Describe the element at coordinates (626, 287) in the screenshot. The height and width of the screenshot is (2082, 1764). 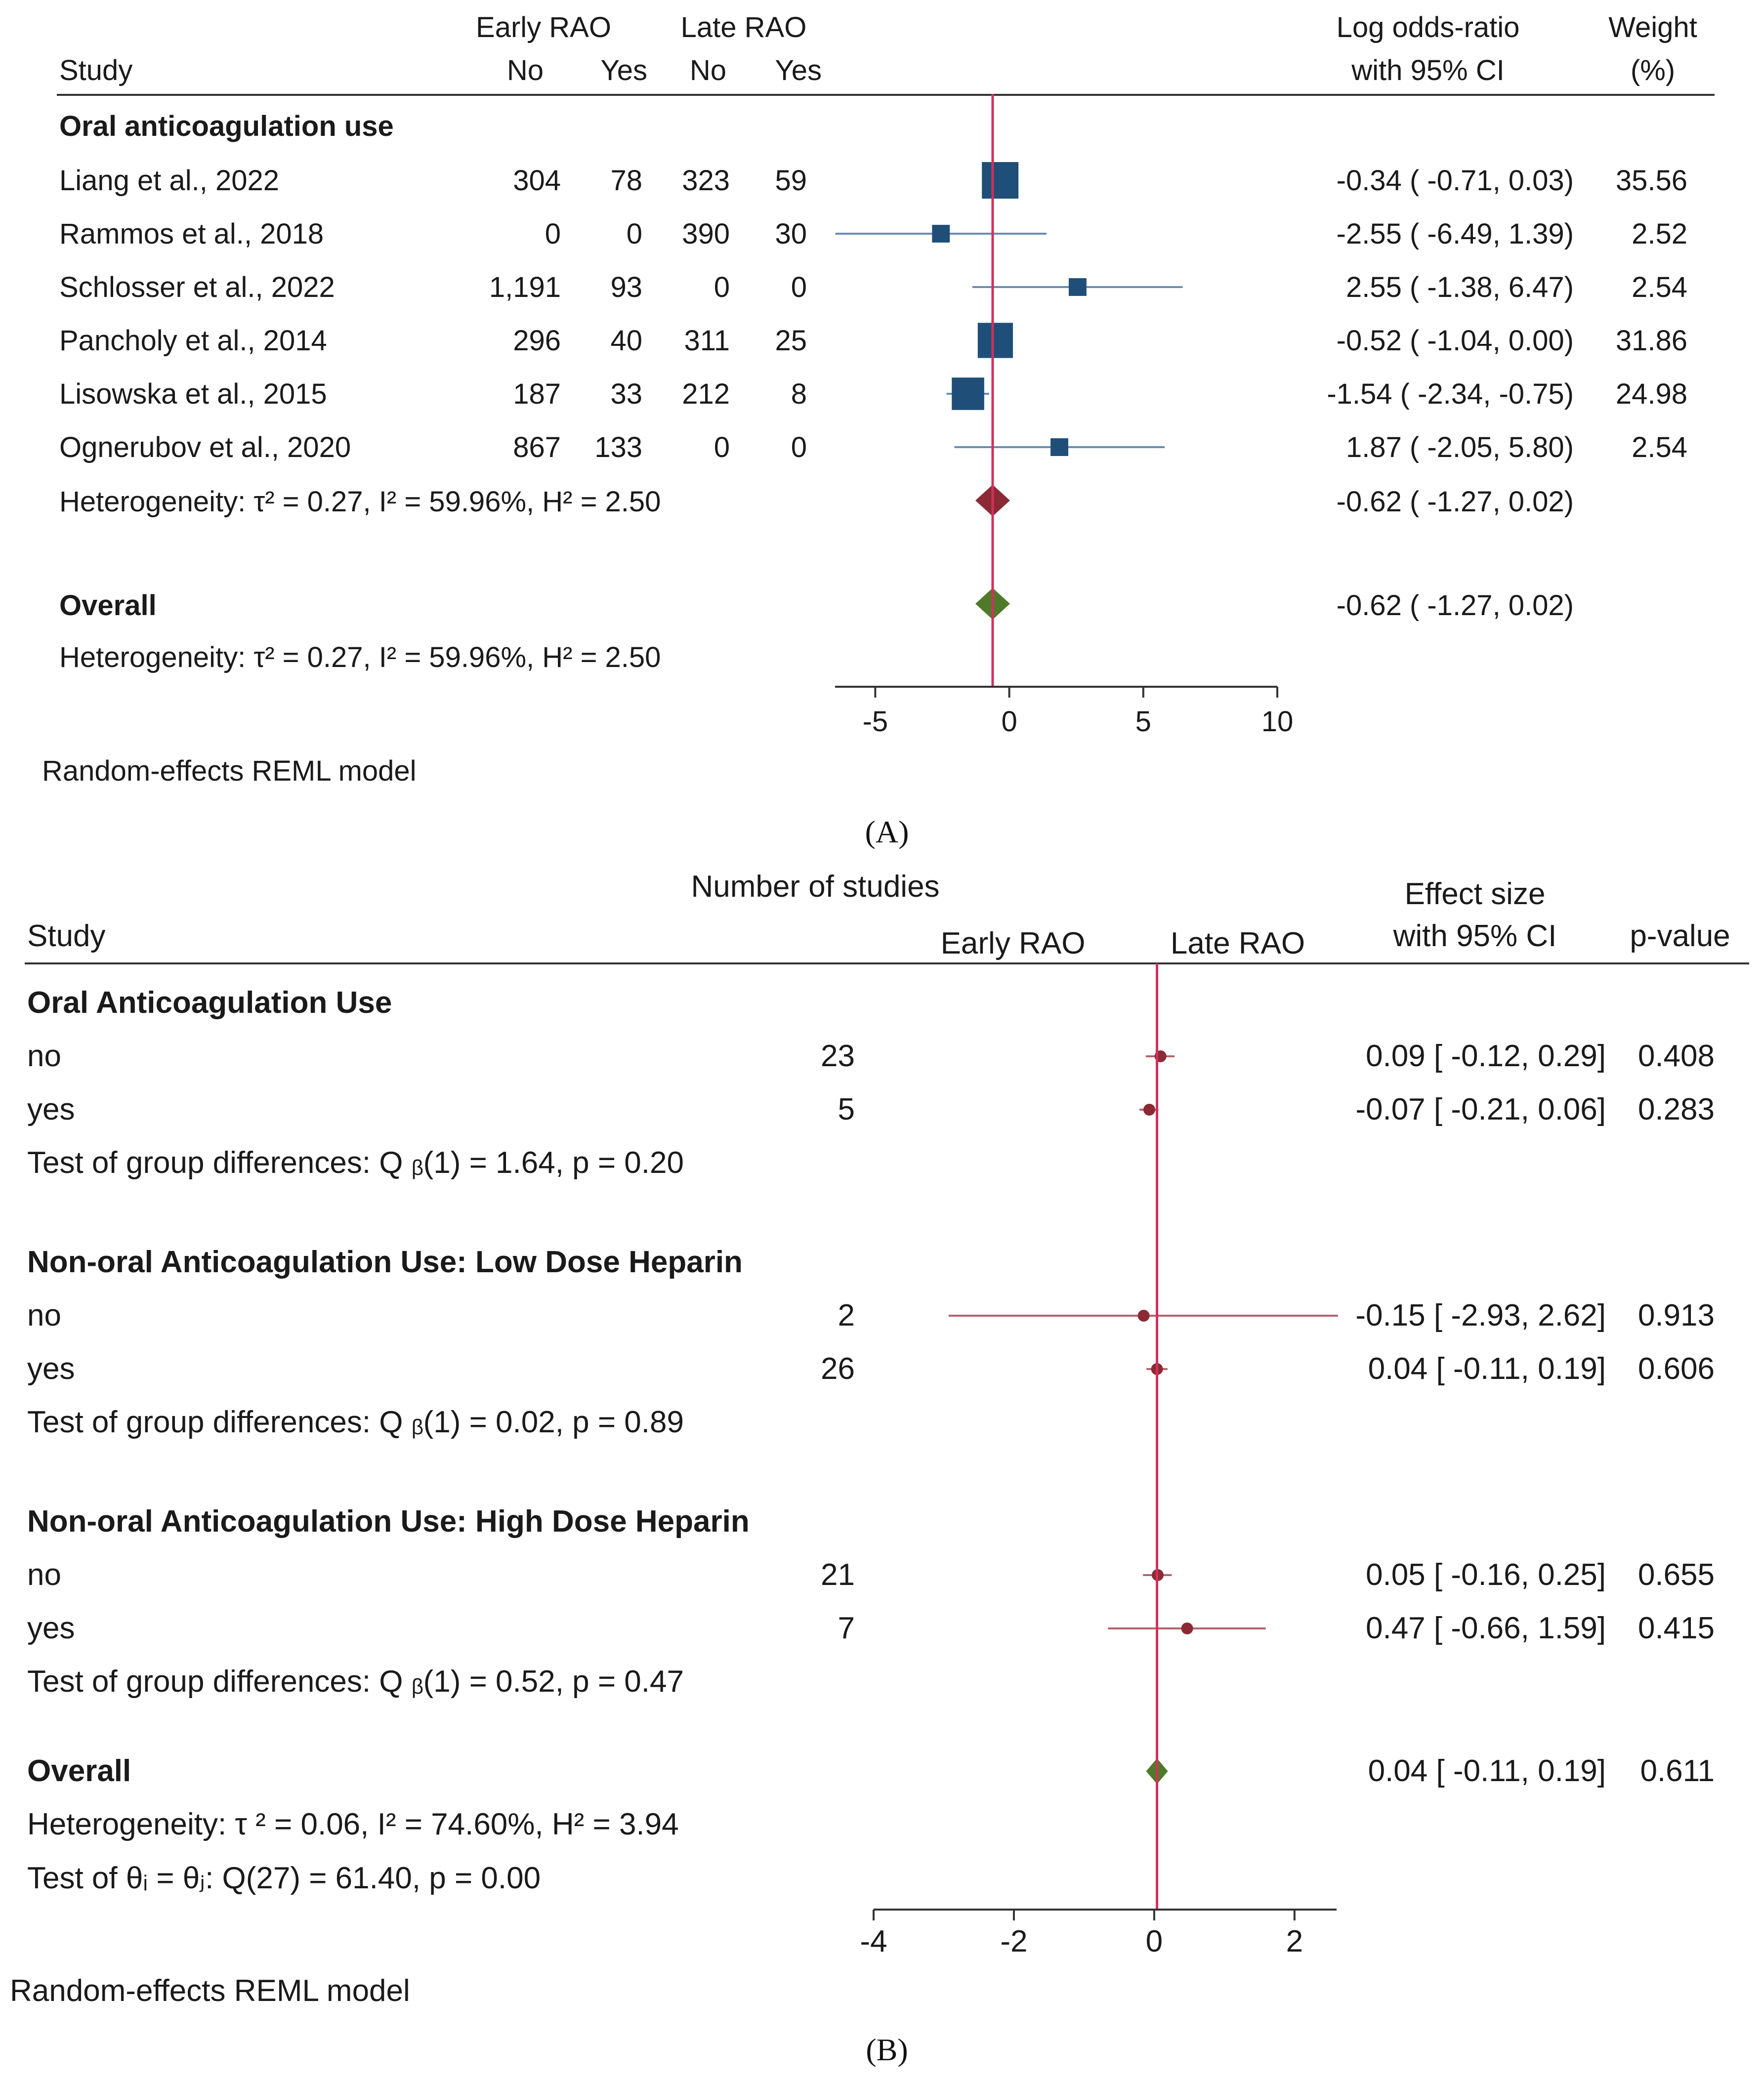
I see `a-early-yes: 93` at that location.